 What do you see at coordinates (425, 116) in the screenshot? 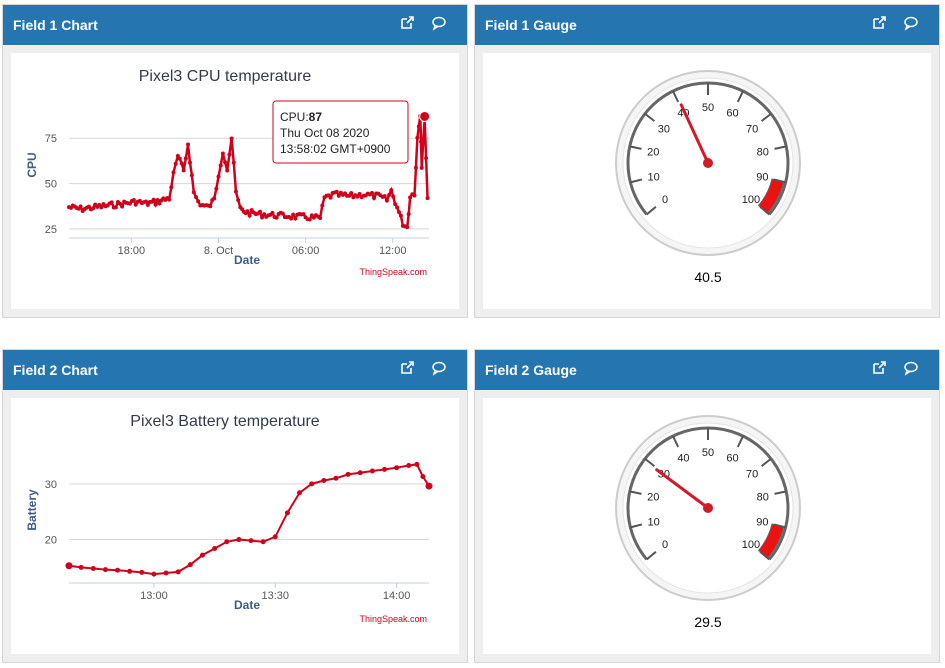
I see `highlighted-point` at bounding box center [425, 116].